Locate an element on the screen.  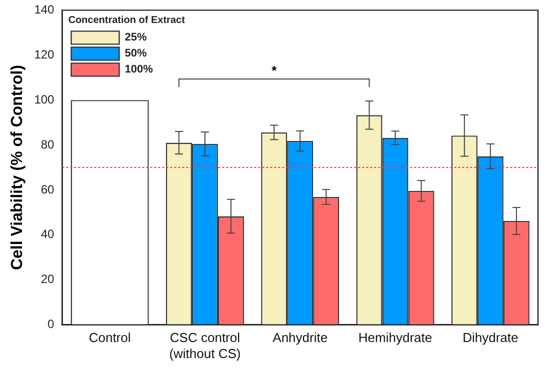
legend-title: Concentration of Extract is located at coordinates (127, 20).